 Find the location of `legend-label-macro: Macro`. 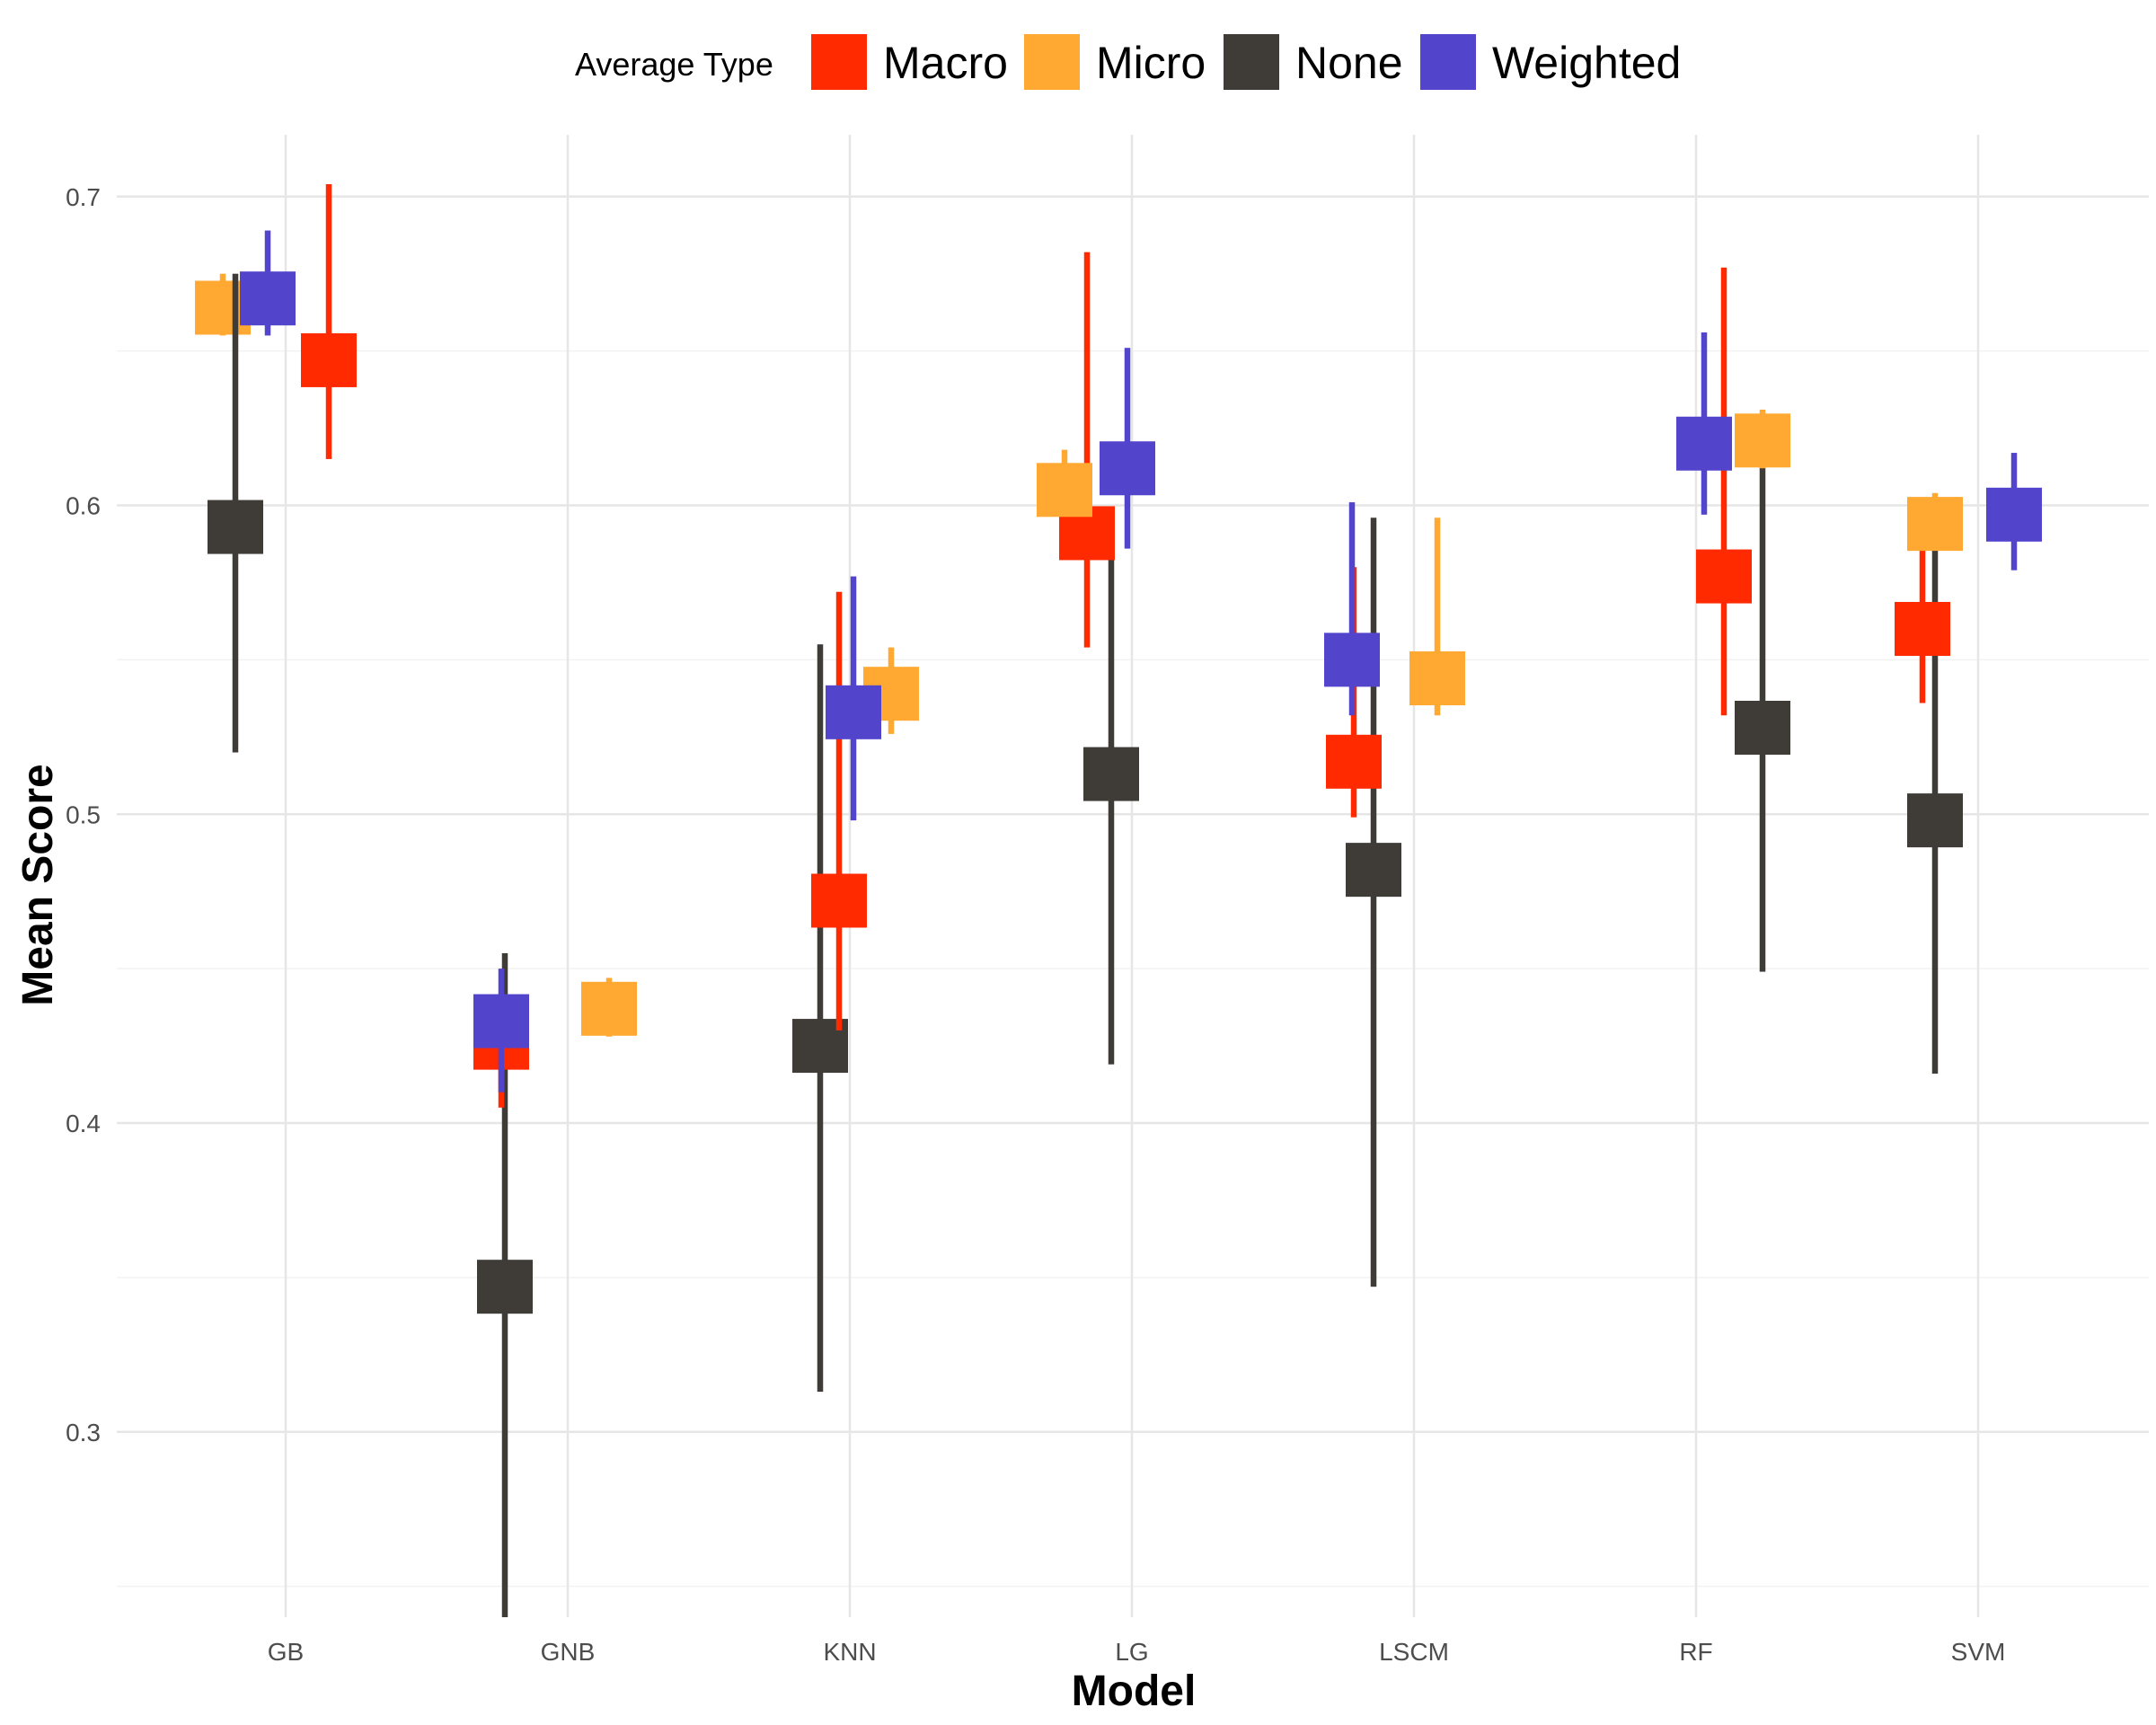

legend-label-macro: Macro is located at coordinates (945, 63).